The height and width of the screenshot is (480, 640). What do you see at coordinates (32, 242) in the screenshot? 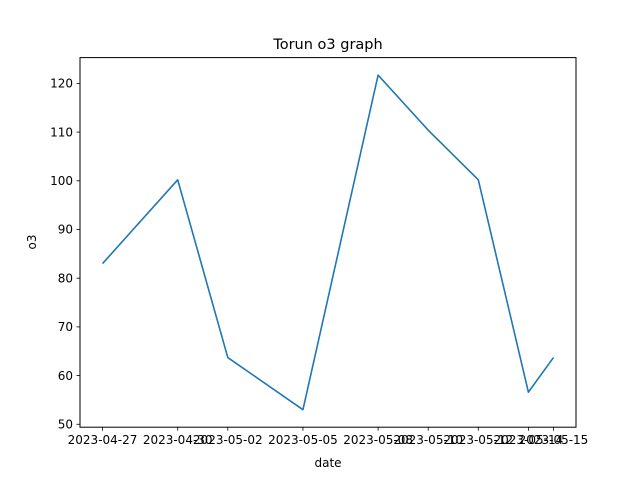
I see `y-axis-label: o3` at bounding box center [32, 242].